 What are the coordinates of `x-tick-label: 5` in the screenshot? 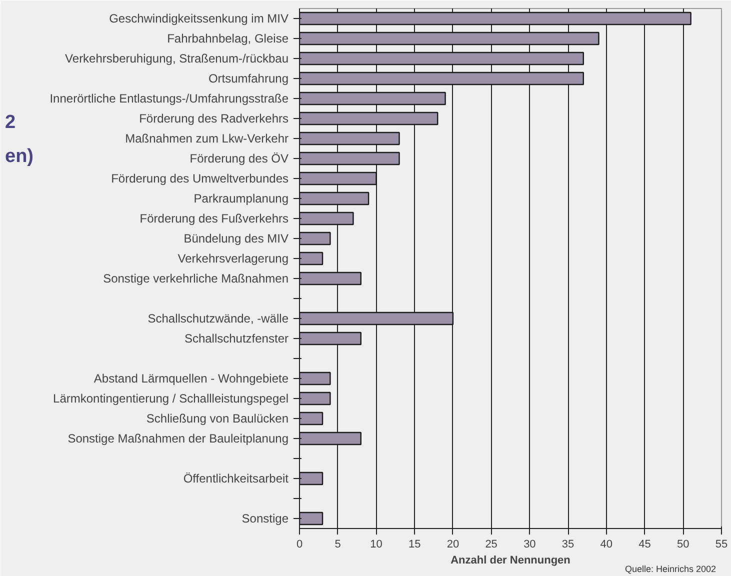 It's located at (337, 544).